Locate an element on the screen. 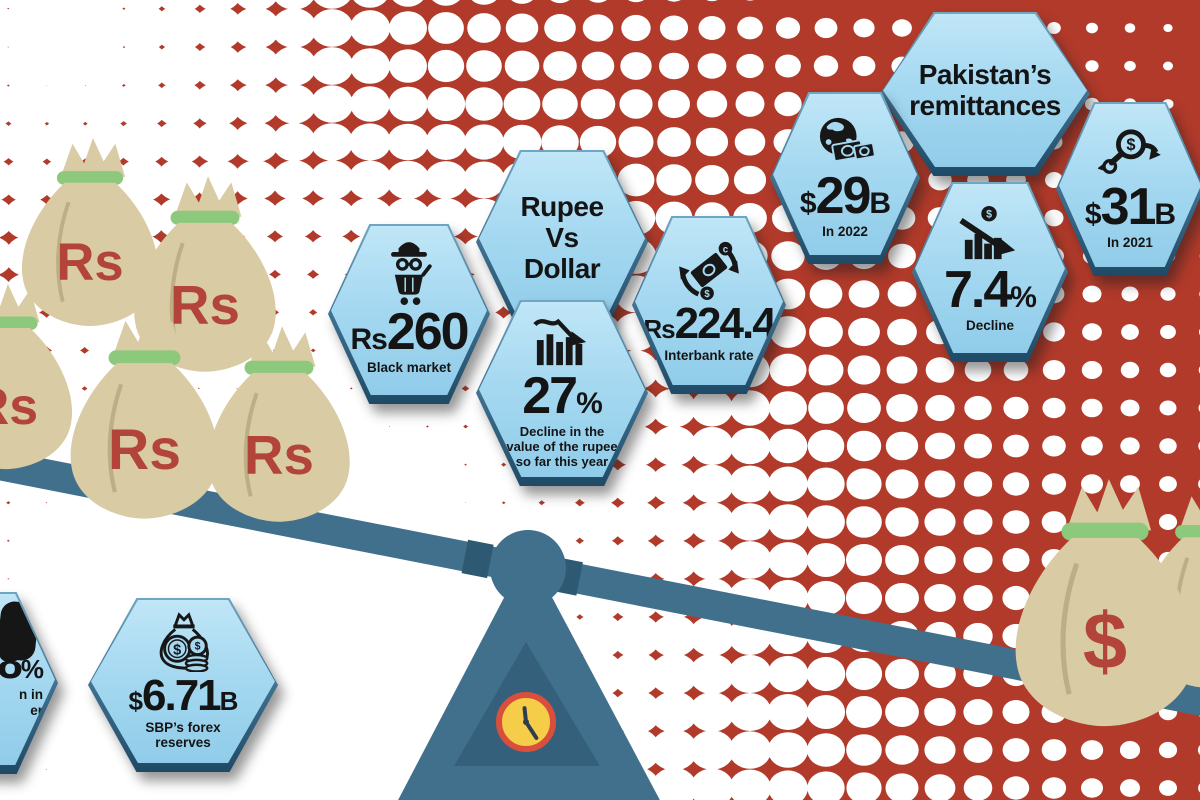 This screenshot has height=800, width=1200. tile-value: $29 B is located at coordinates (845, 196).